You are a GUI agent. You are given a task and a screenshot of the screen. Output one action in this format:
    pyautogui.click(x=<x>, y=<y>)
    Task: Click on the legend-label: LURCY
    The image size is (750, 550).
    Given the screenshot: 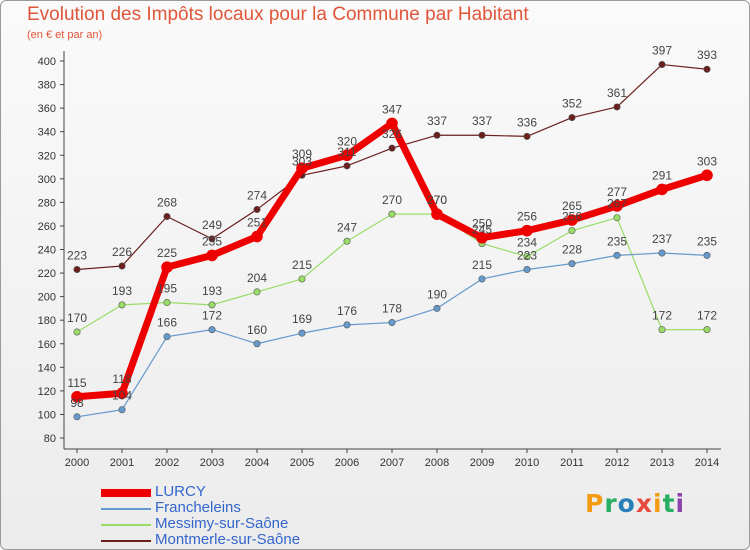 What is the action you would take?
    pyautogui.click(x=180, y=491)
    